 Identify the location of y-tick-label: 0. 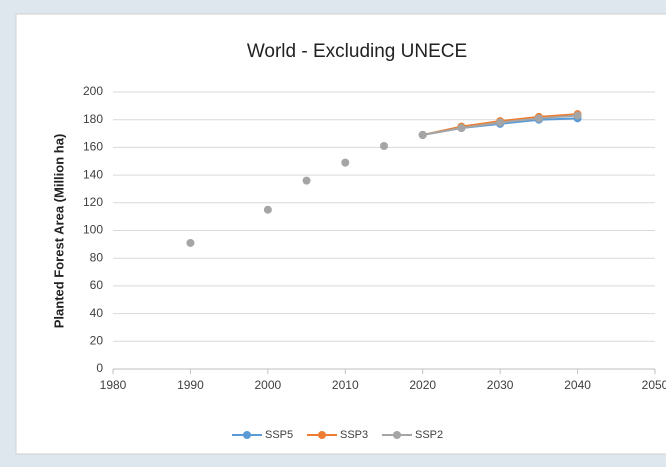
(99, 368).